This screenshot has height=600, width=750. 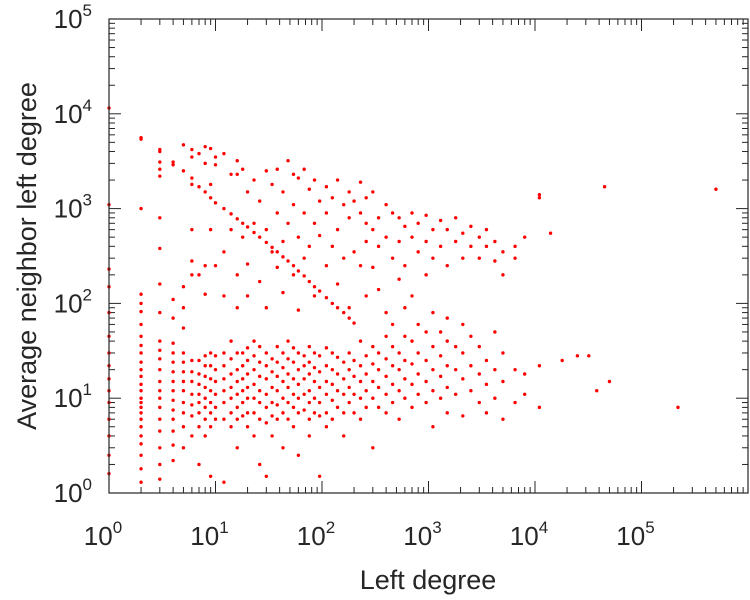 I want to click on x-tick-labels: 100 101 102 103 104 105, so click(x=369, y=534).